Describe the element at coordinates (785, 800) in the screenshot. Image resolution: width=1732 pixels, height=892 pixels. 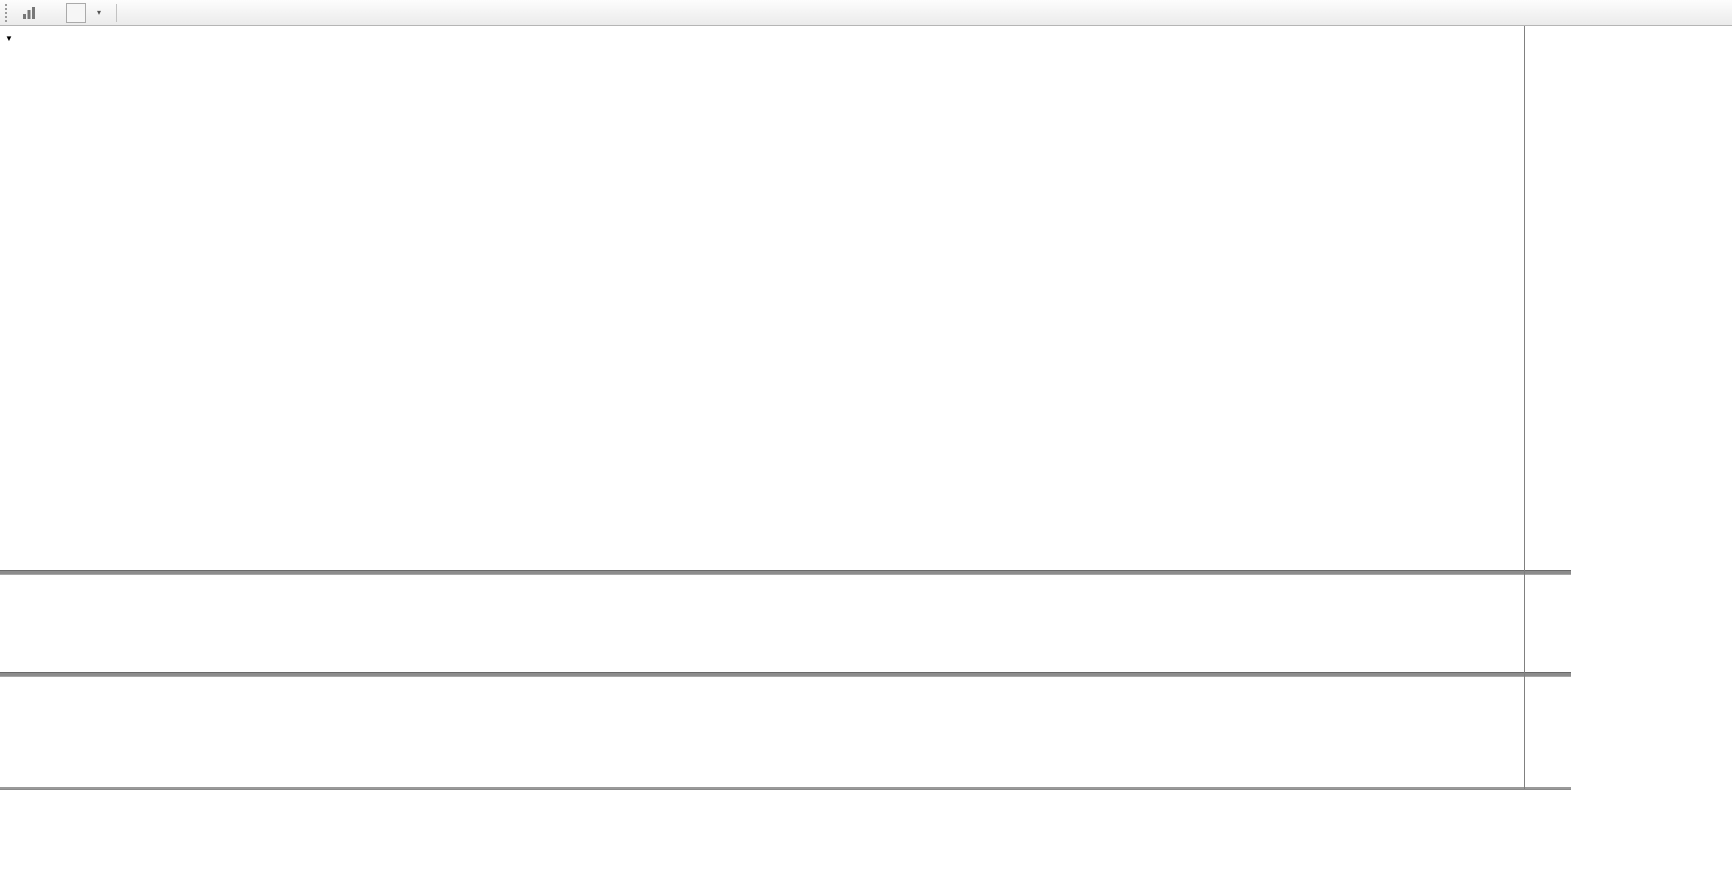
I see `time-axis` at that location.